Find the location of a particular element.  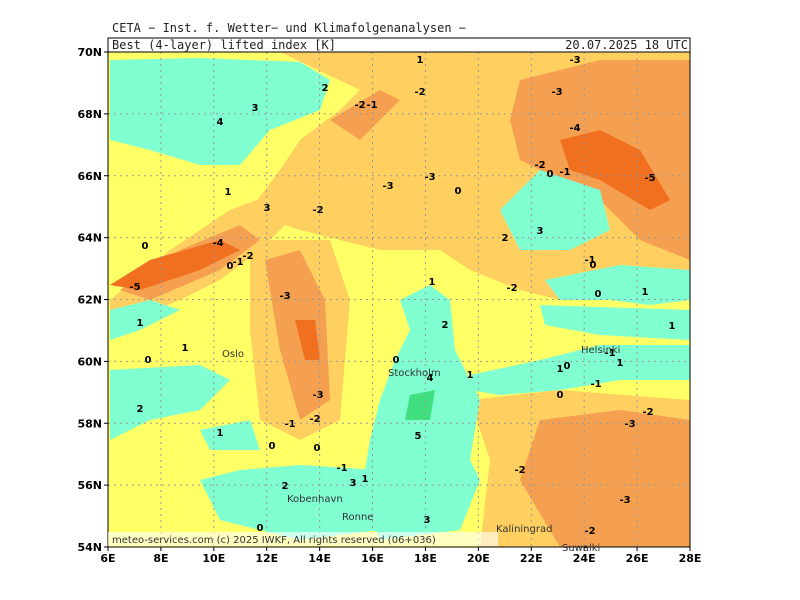

lat-label: 64N is located at coordinates (89, 238).